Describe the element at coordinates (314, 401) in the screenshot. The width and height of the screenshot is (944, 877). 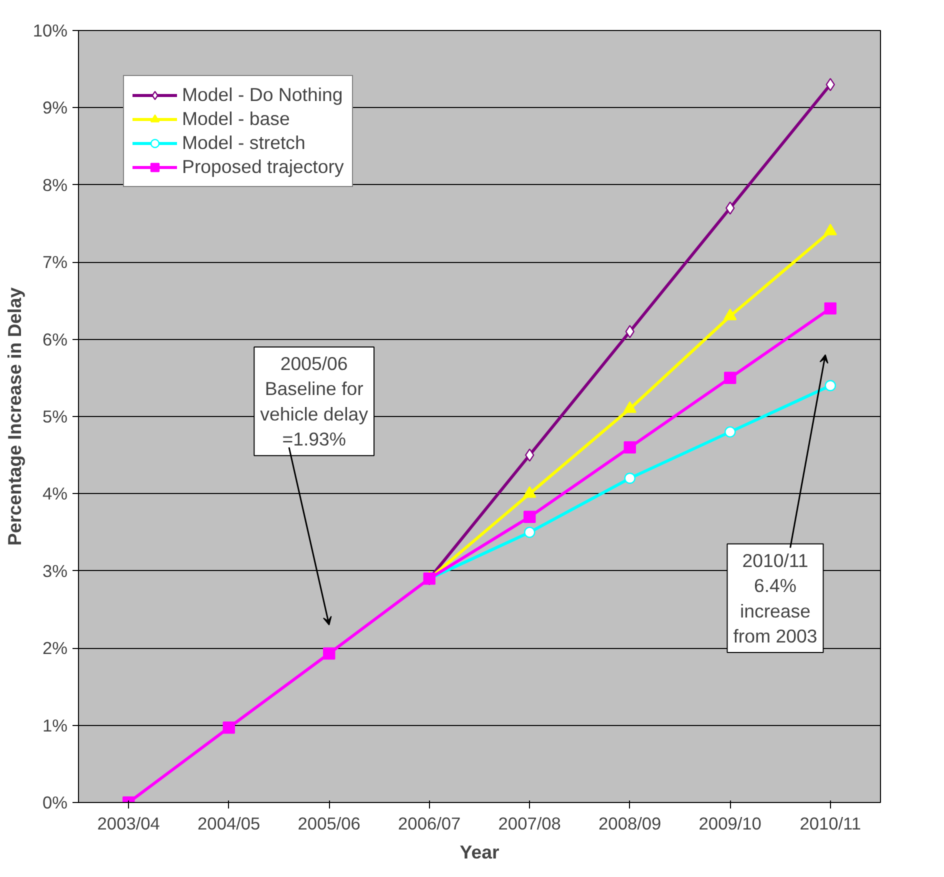
I see `annotation: 2005/06 Baseline for vehicle delay =1.93%` at that location.